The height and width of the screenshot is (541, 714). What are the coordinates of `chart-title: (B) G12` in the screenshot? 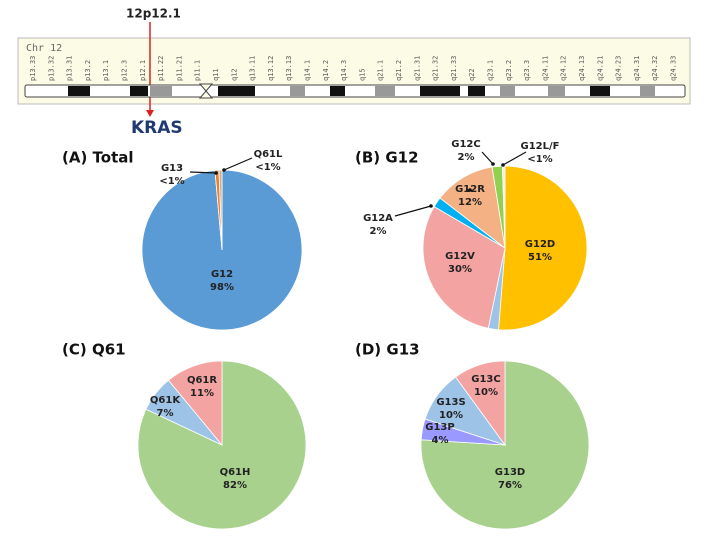 It's located at (387, 158).